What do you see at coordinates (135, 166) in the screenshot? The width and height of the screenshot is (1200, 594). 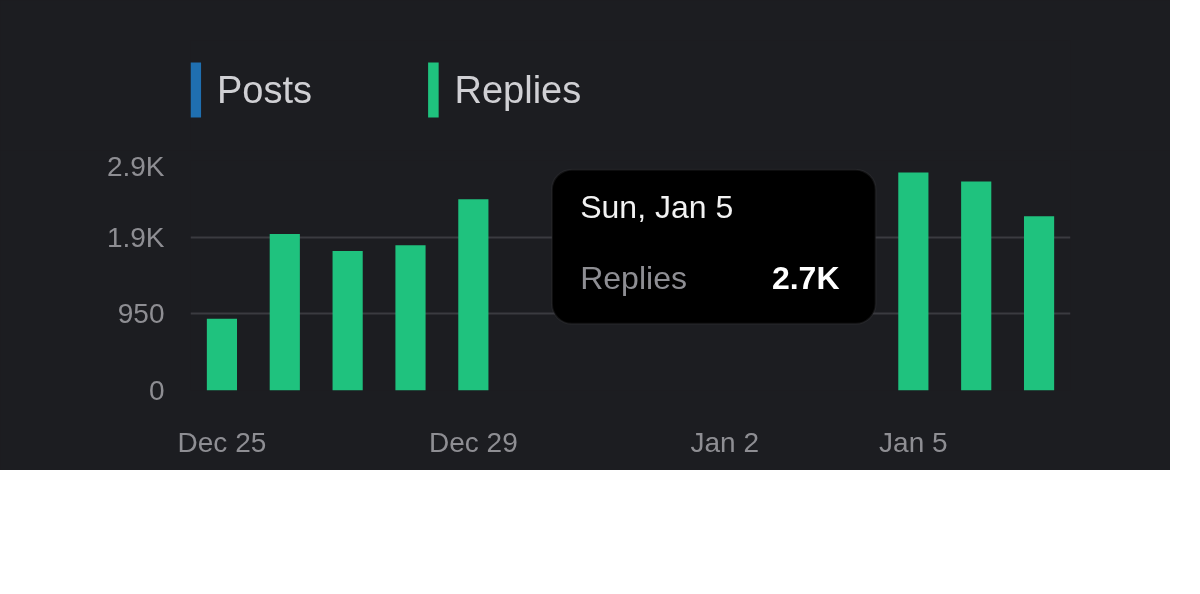 I see `y-tick-label: 2.9K` at bounding box center [135, 166].